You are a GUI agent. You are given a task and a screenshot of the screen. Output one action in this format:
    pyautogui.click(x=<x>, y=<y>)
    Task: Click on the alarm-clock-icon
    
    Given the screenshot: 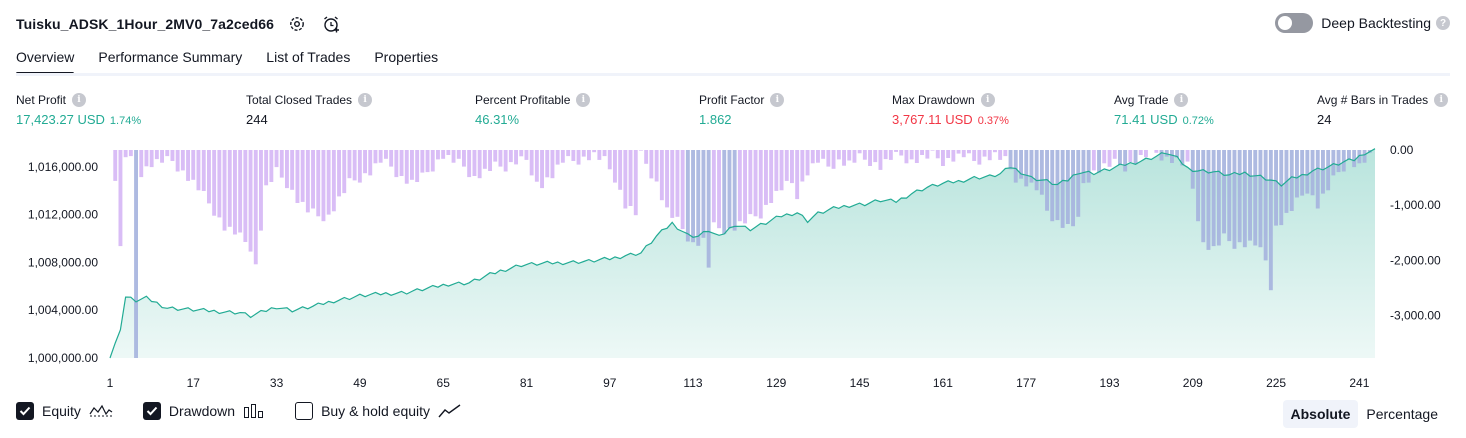 What is the action you would take?
    pyautogui.click(x=331, y=24)
    